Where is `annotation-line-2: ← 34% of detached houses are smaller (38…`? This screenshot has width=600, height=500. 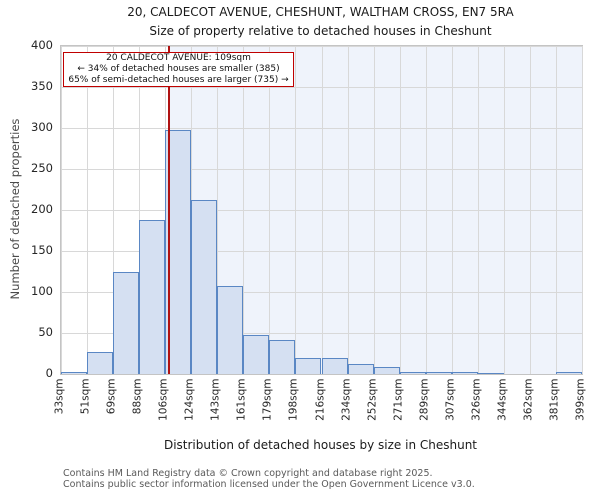
annotation-line-2: ← 34% of detached houses are smaller (38… is located at coordinates (178, 69).